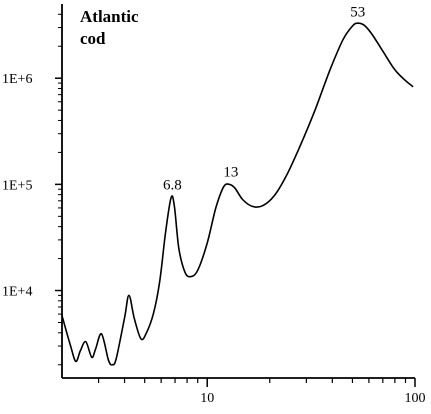 This screenshot has height=414, width=431. Describe the element at coordinates (207, 398) in the screenshot. I see `x-tick-label: 10` at that location.